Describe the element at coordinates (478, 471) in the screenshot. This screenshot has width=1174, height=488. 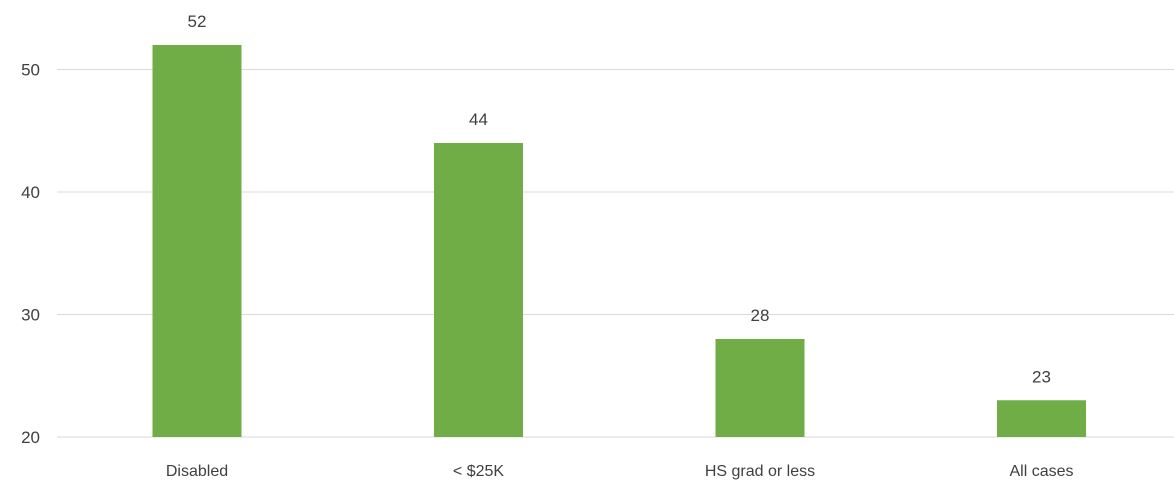
I see `category-label: < $25K` at that location.